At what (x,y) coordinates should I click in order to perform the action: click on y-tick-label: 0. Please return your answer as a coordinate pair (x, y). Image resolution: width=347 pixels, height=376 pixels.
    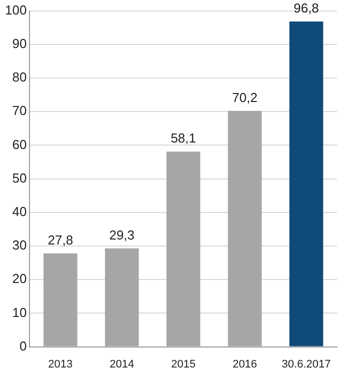
    Looking at the image, I should click on (23, 346).